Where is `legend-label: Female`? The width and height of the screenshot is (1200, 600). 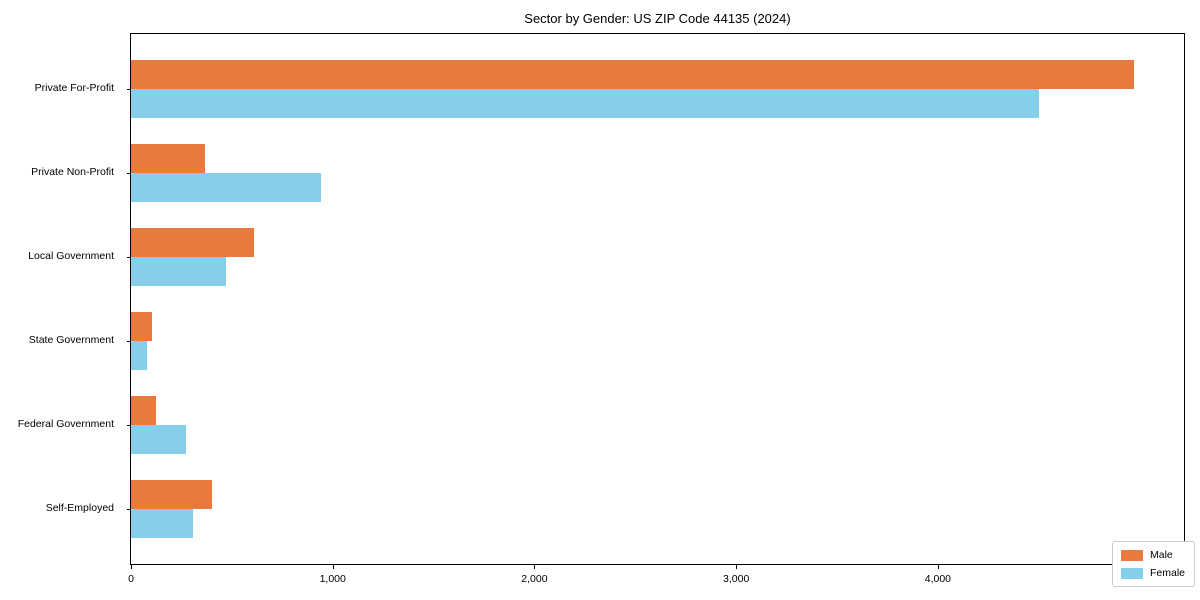 legend-label: Female is located at coordinates (1167, 573).